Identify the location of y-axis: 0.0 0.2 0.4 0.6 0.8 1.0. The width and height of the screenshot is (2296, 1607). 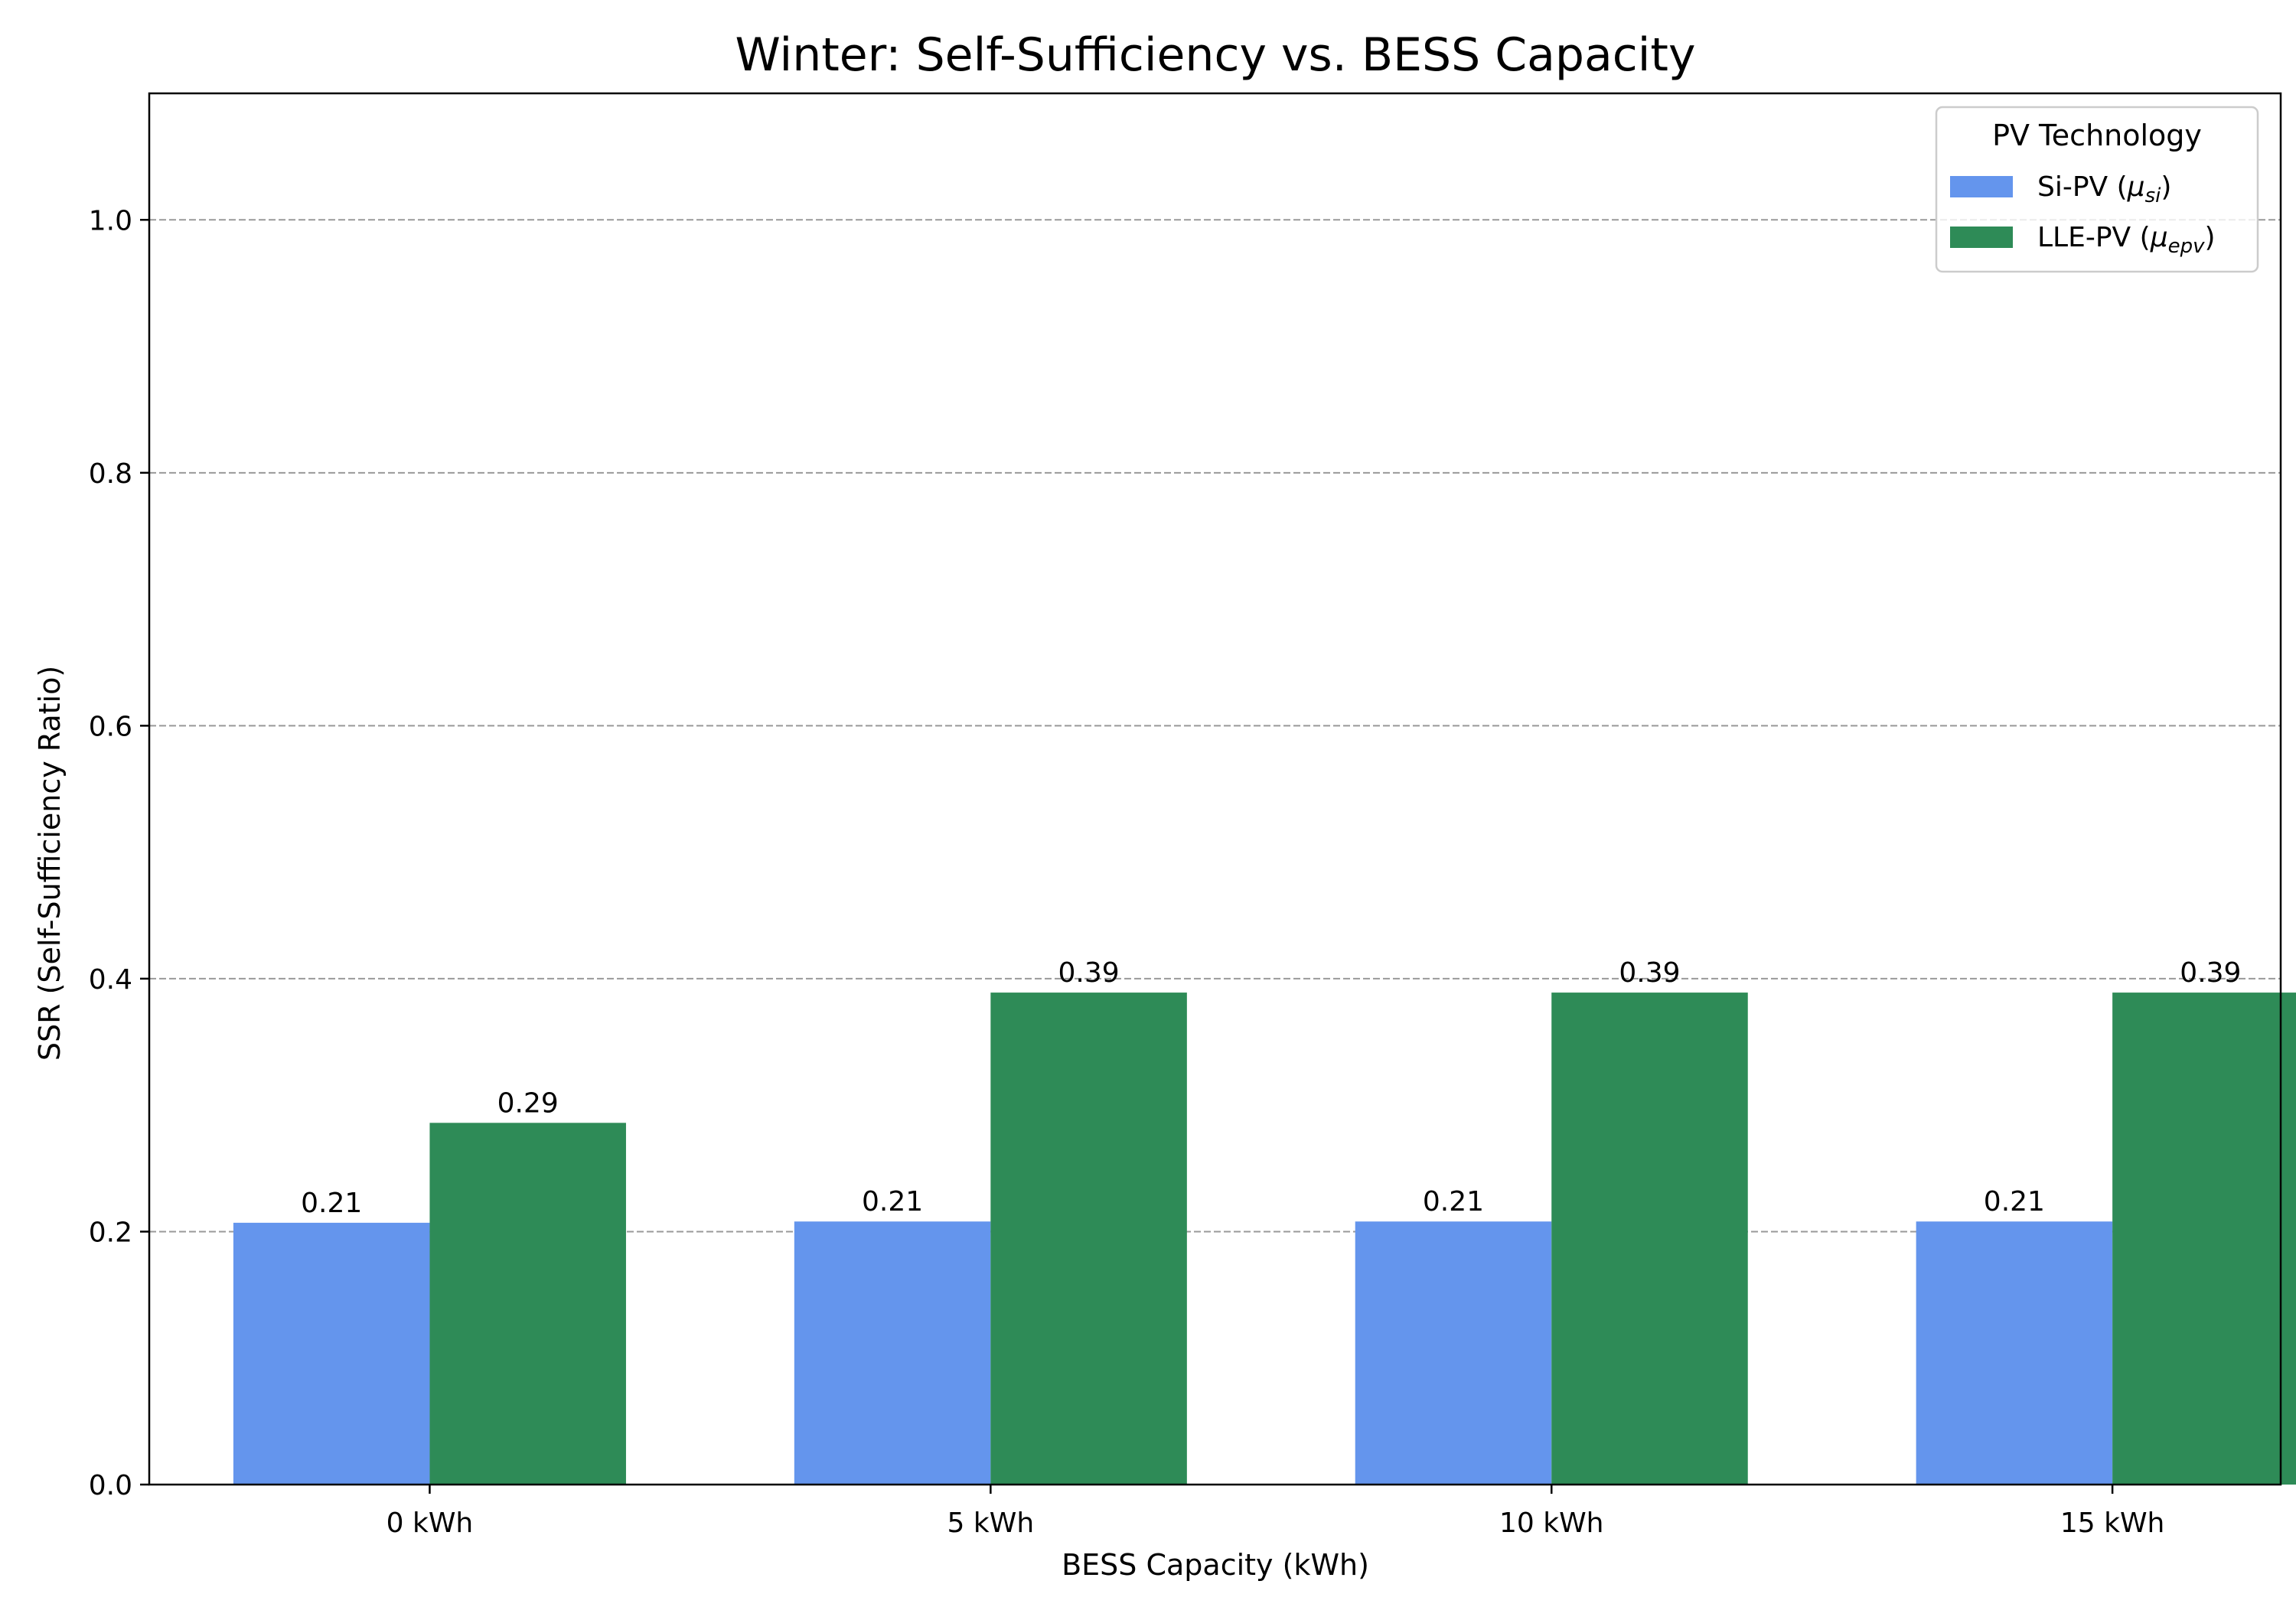
(119, 853).